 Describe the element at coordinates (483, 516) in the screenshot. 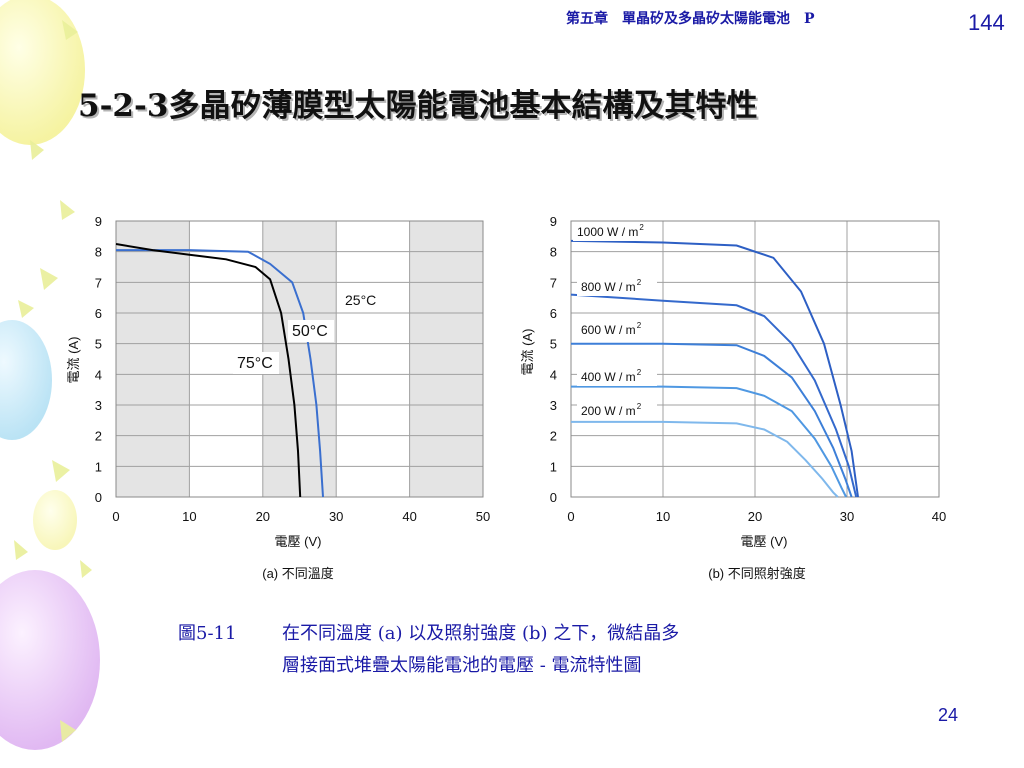

I see `x-tick-label: 50` at that location.